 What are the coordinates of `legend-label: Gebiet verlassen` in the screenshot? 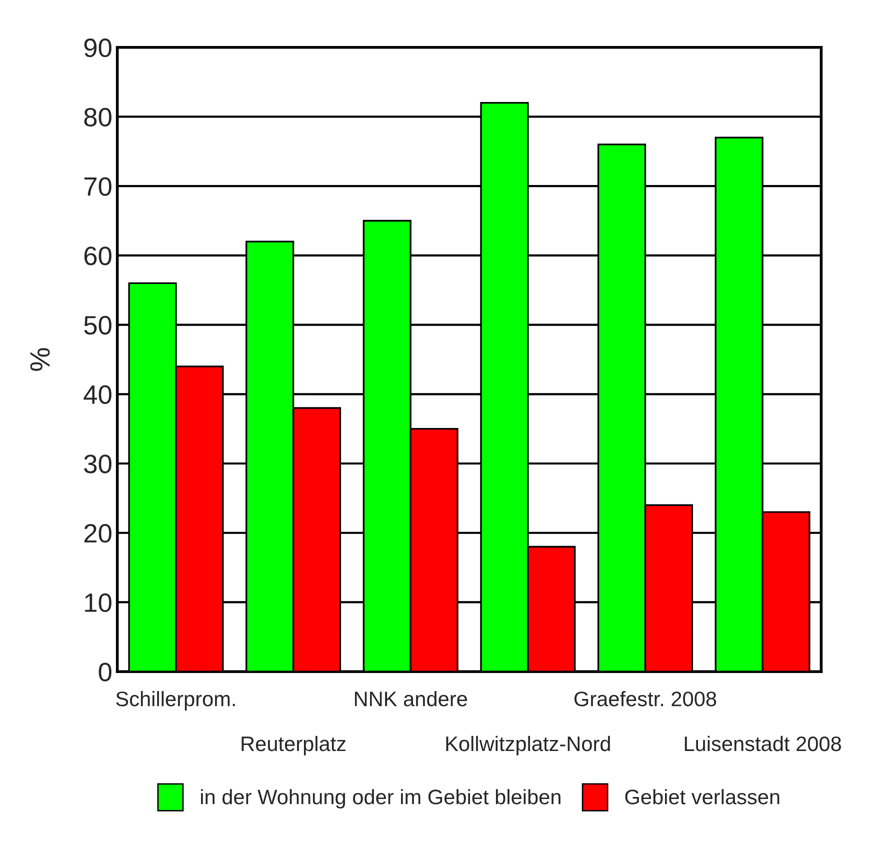 It's located at (702, 796).